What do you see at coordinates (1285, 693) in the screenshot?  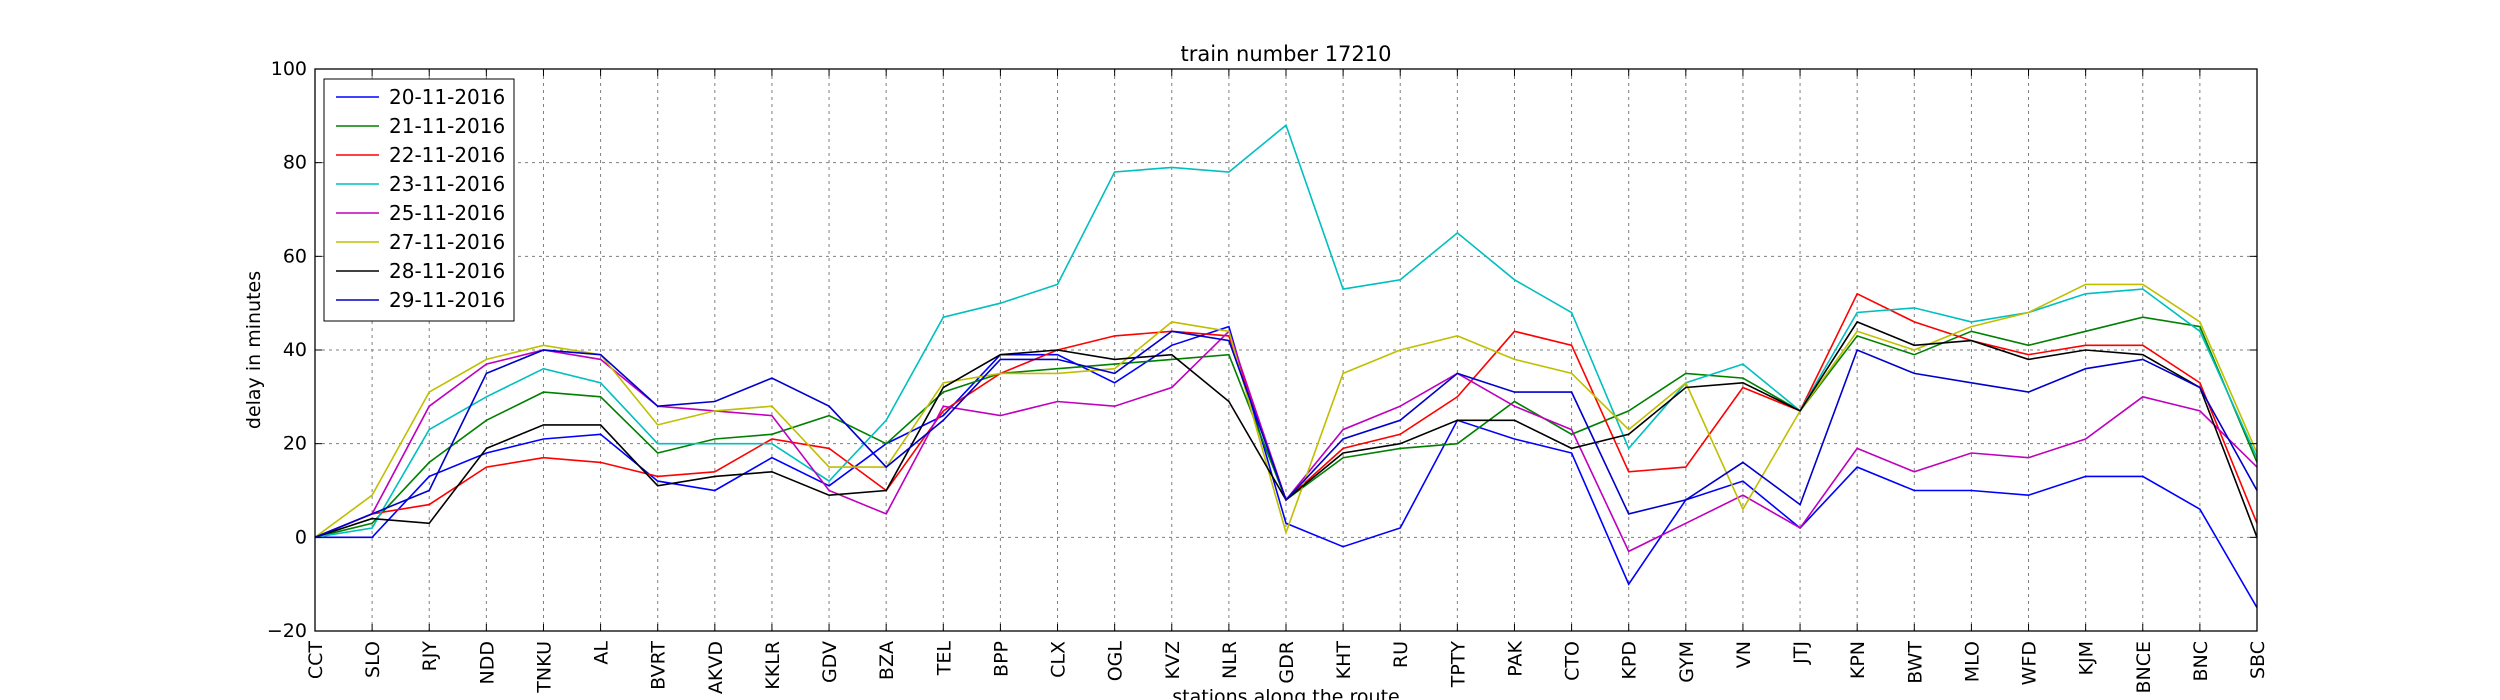 I see `x-axis-title: stations along the route` at bounding box center [1285, 693].